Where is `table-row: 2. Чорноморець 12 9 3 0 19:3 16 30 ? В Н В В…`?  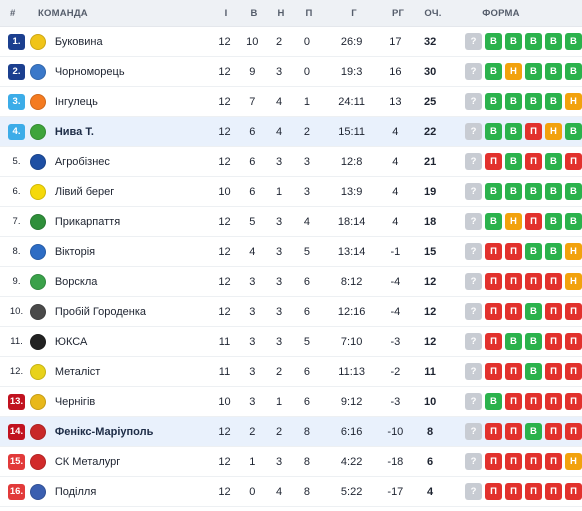
table-row: 2. Чорноморець 12 9 3 0 19:3 16 30 ? В Н В В… is located at coordinates (291, 72).